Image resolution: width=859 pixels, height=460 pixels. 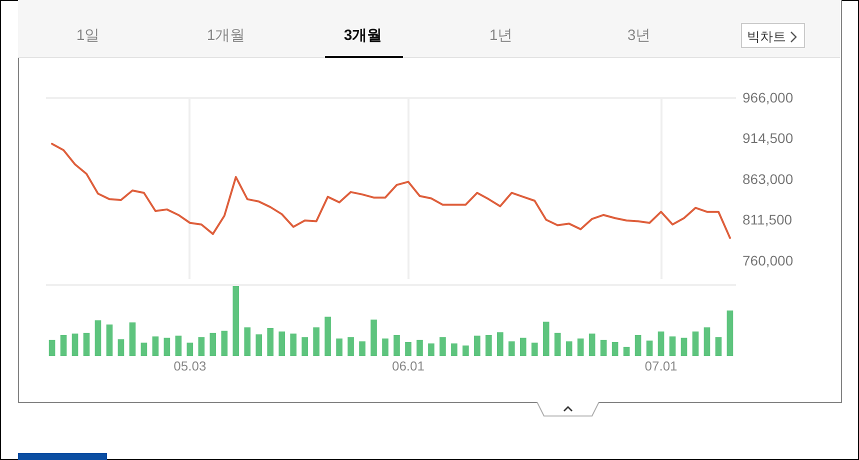 What do you see at coordinates (768, 138) in the screenshot?
I see `y-tick-label: 914,500` at bounding box center [768, 138].